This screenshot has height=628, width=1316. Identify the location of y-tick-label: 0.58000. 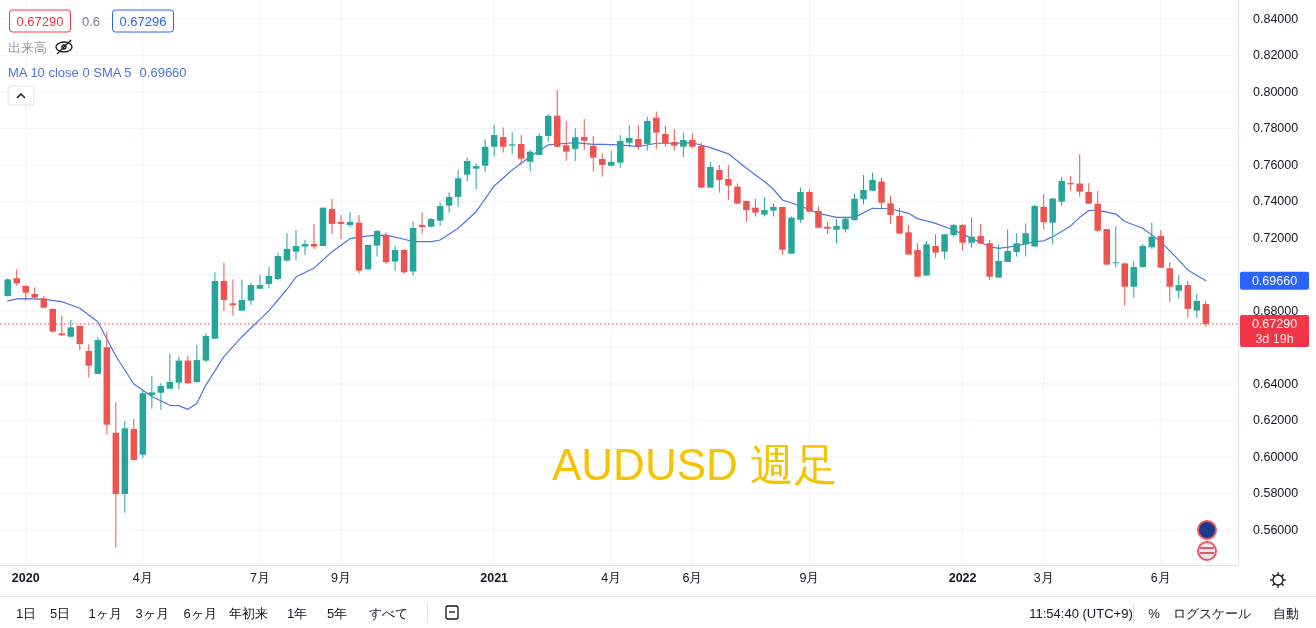
(1276, 493).